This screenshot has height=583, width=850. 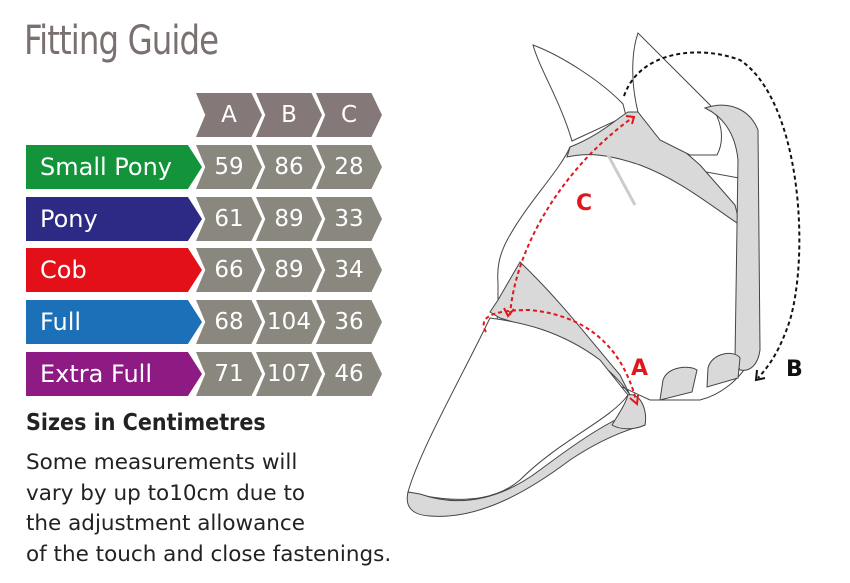 What do you see at coordinates (229, 374) in the screenshot?
I see `measurement-cell: 71` at bounding box center [229, 374].